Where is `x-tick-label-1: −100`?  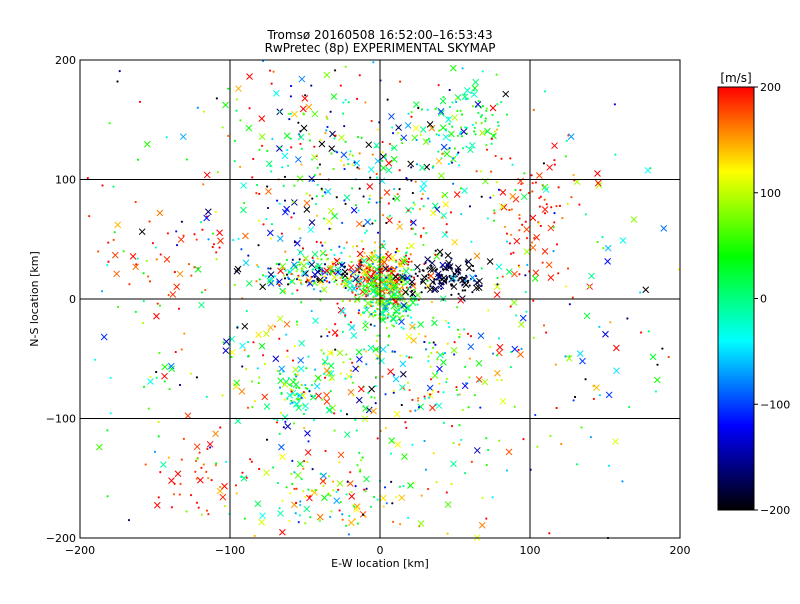
x-tick-label-1: −100 is located at coordinates (230, 550).